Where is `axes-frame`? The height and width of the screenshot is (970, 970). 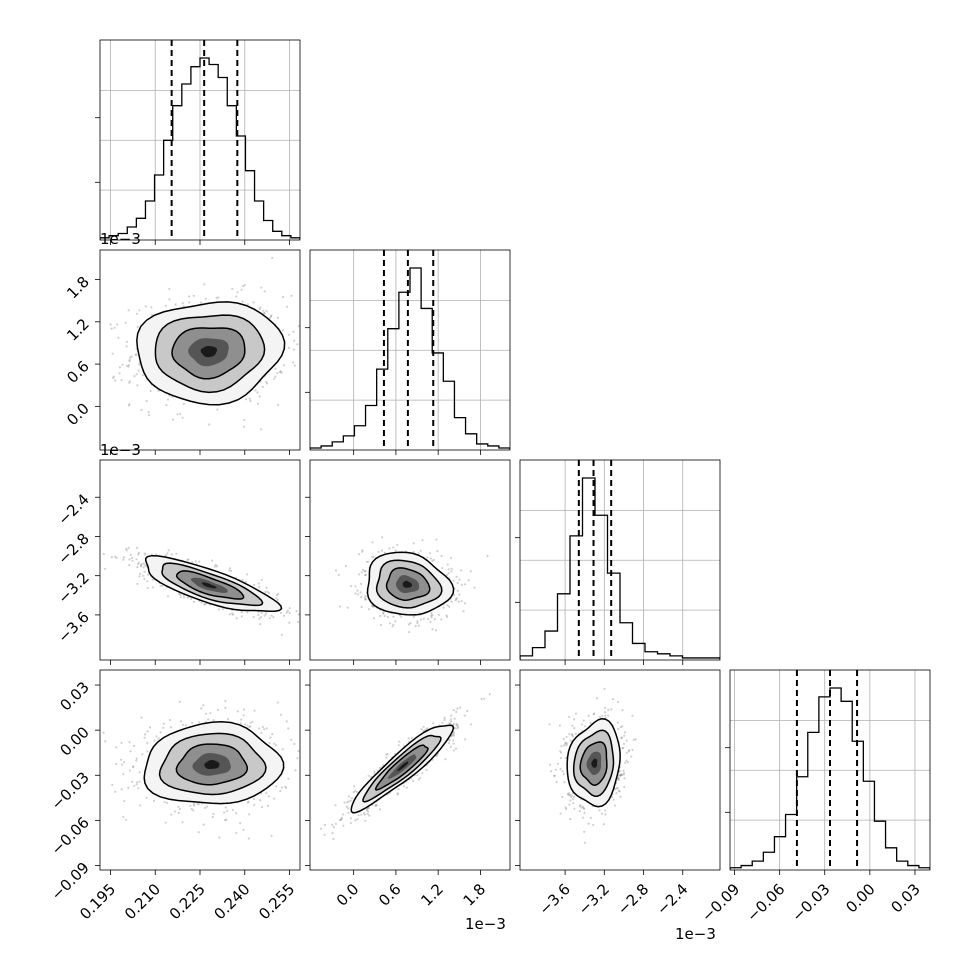
axes-frame is located at coordinates (410, 560).